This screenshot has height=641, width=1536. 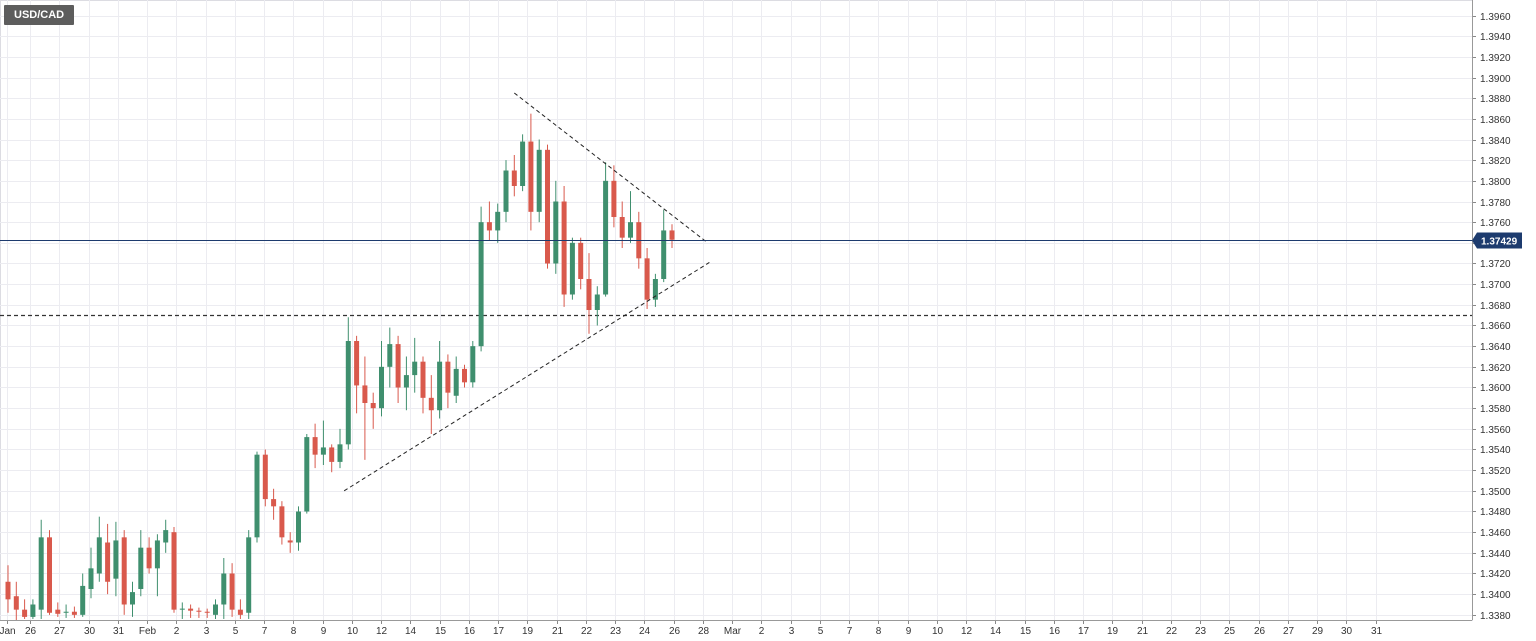 I want to click on x-tick-label: 14, so click(x=411, y=631).